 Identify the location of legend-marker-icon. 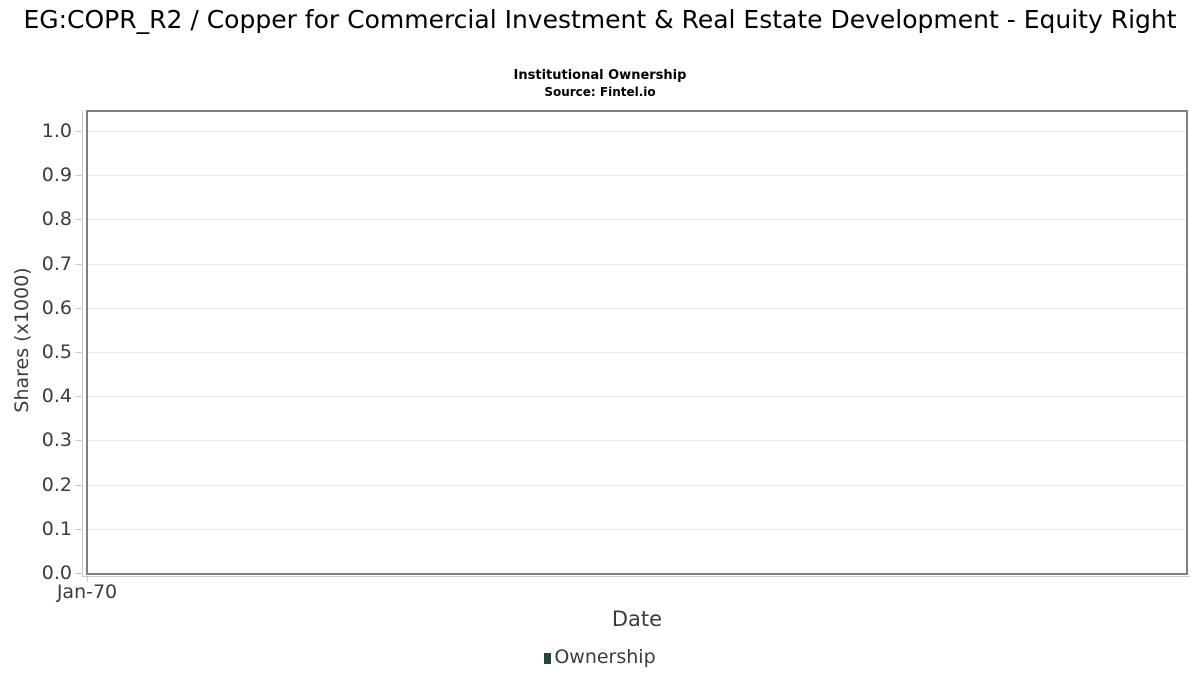
(548, 658).